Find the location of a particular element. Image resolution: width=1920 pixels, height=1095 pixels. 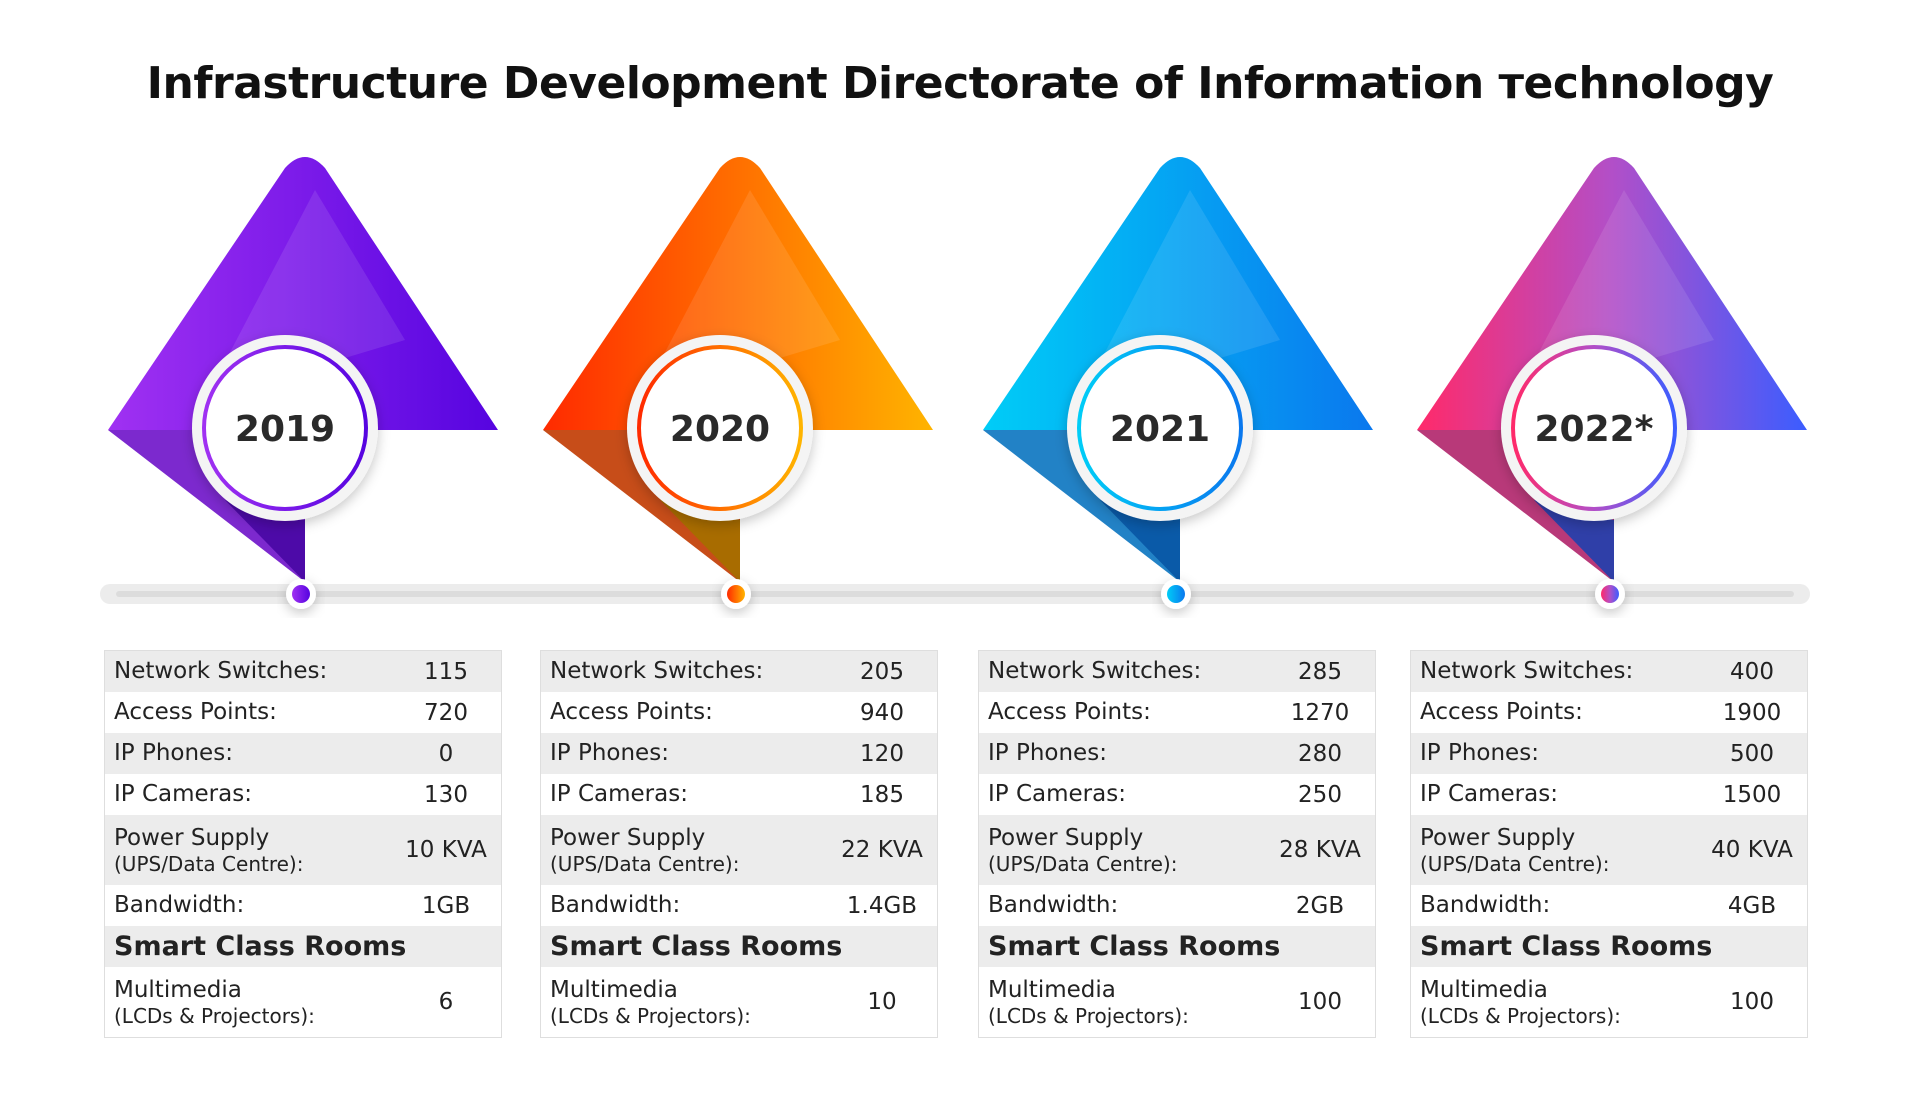

power-supply-row: Power Supply (UPS/Data Centre): 22 KVA is located at coordinates (739, 850).